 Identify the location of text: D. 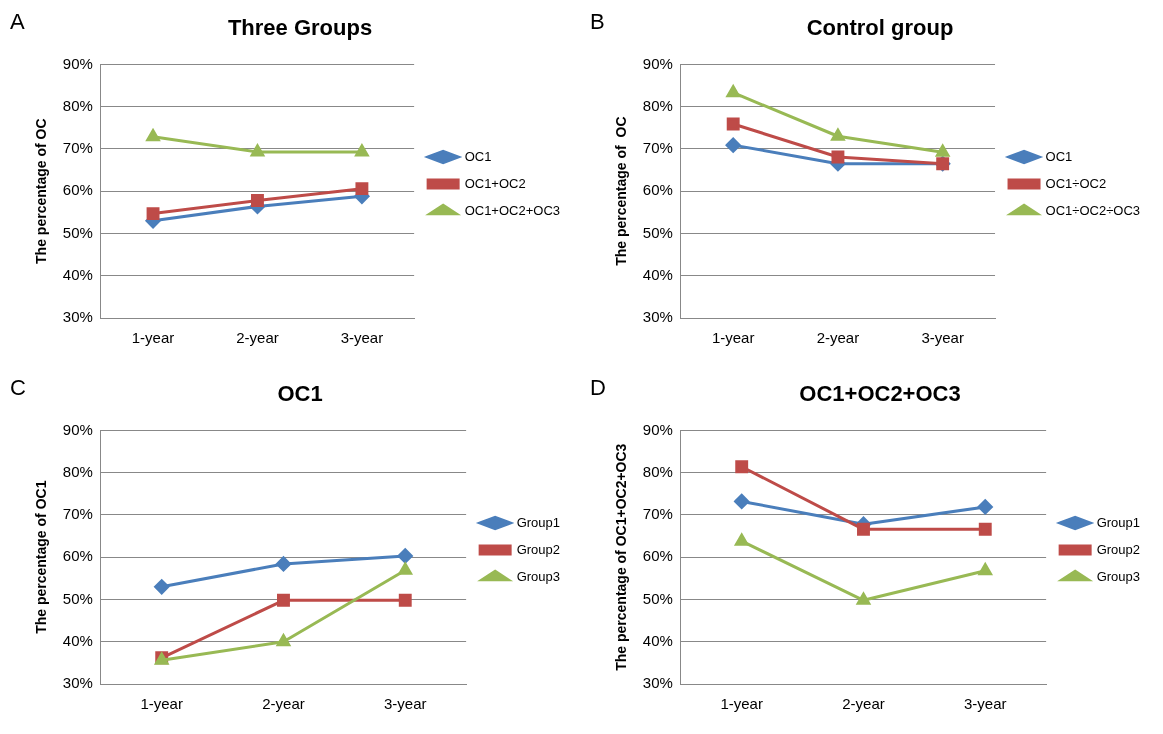
(598, 388).